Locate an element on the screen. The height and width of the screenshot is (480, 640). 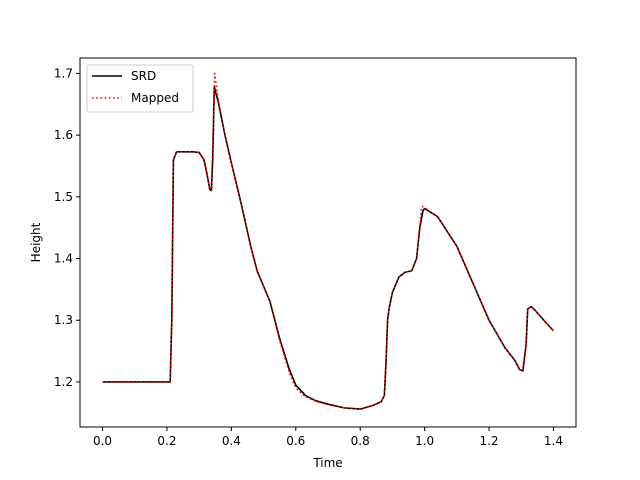
x-tick-label: 1.2 is located at coordinates (488, 441).